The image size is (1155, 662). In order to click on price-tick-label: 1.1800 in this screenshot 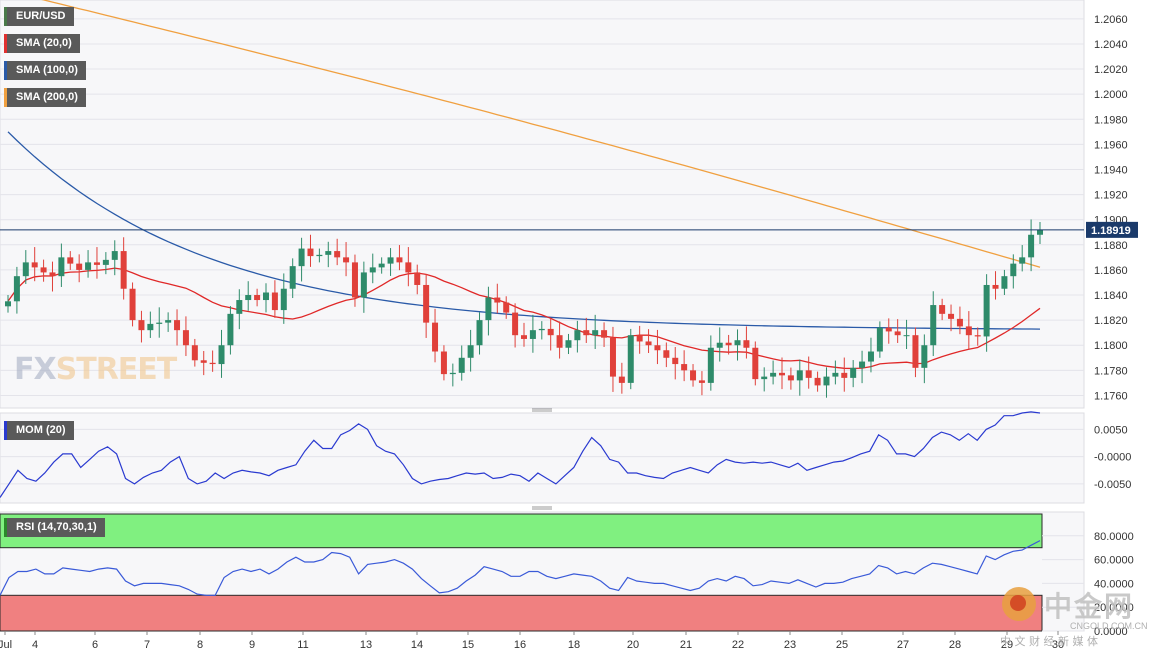, I will do `click(1111, 346)`.